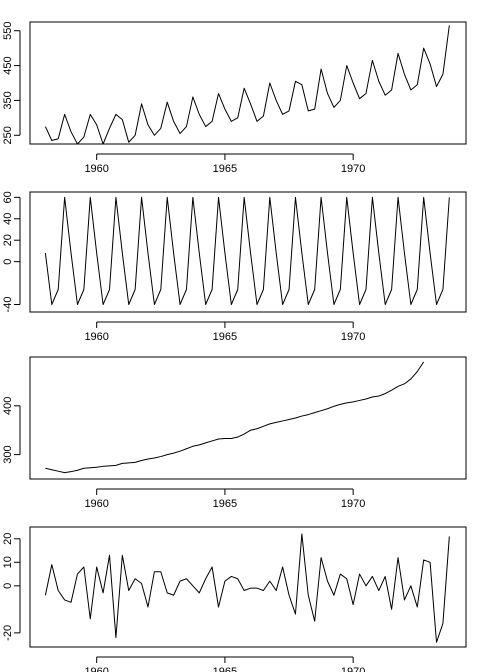 The height and width of the screenshot is (672, 480). What do you see at coordinates (8, 562) in the screenshot?
I see `random-y-tick-label: 10` at bounding box center [8, 562].